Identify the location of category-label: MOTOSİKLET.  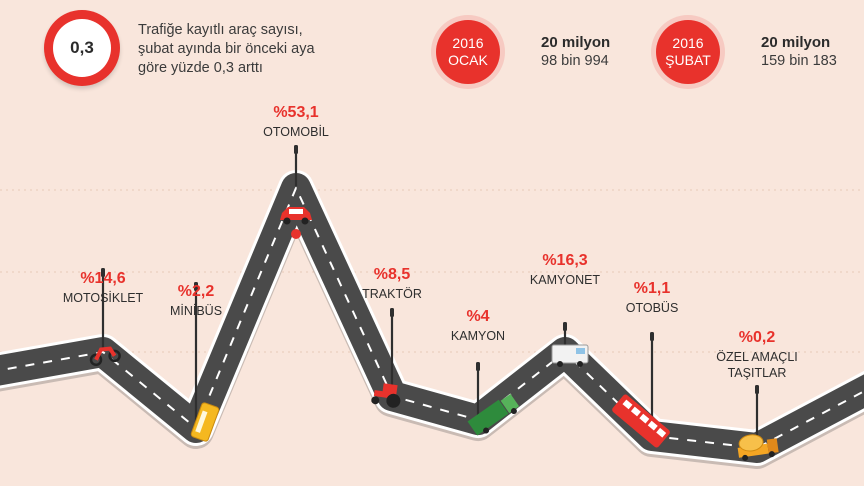
(103, 298).